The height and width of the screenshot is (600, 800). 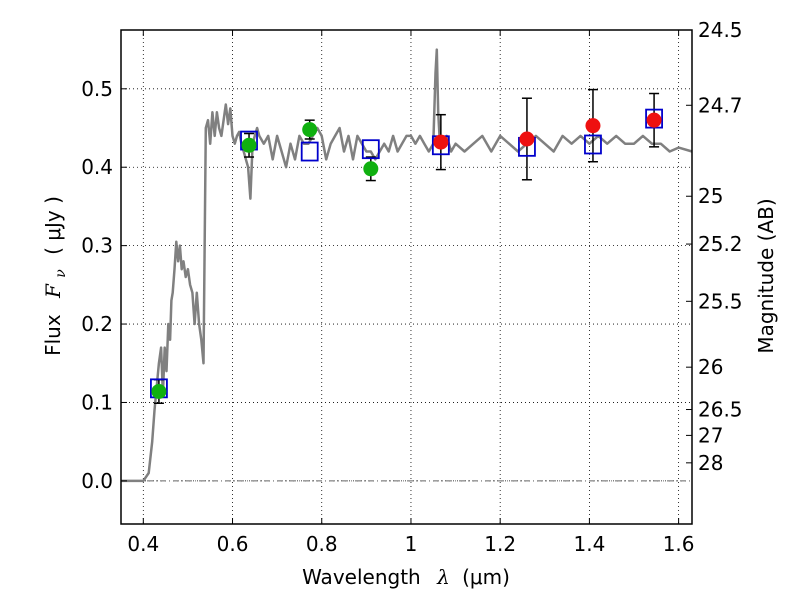 I want to click on y2-tick-label: 24.5, so click(x=720, y=30).